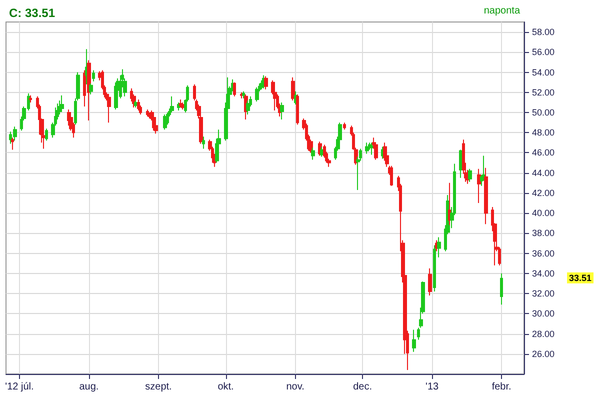 Image resolution: width=600 pixels, height=400 pixels. I want to click on y-tick-label: 32.00, so click(543, 293).